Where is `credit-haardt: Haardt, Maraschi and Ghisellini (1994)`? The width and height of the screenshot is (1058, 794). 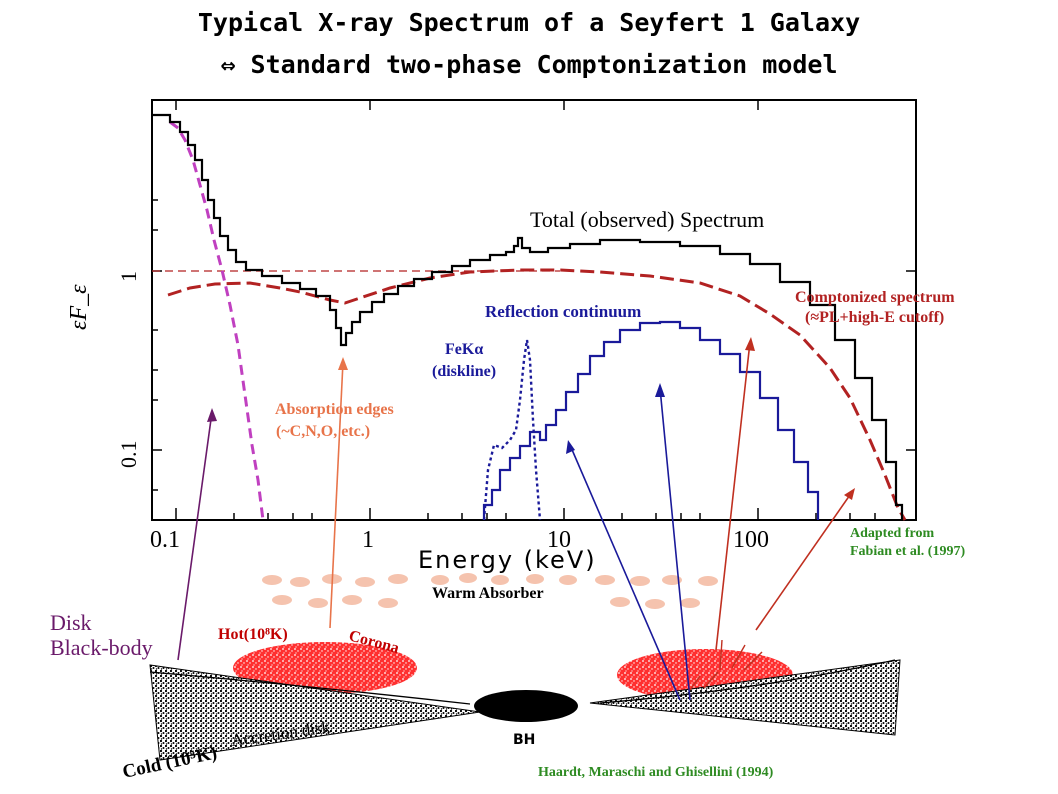 credit-haardt: Haardt, Maraschi and Ghisellini (1994) is located at coordinates (656, 772).